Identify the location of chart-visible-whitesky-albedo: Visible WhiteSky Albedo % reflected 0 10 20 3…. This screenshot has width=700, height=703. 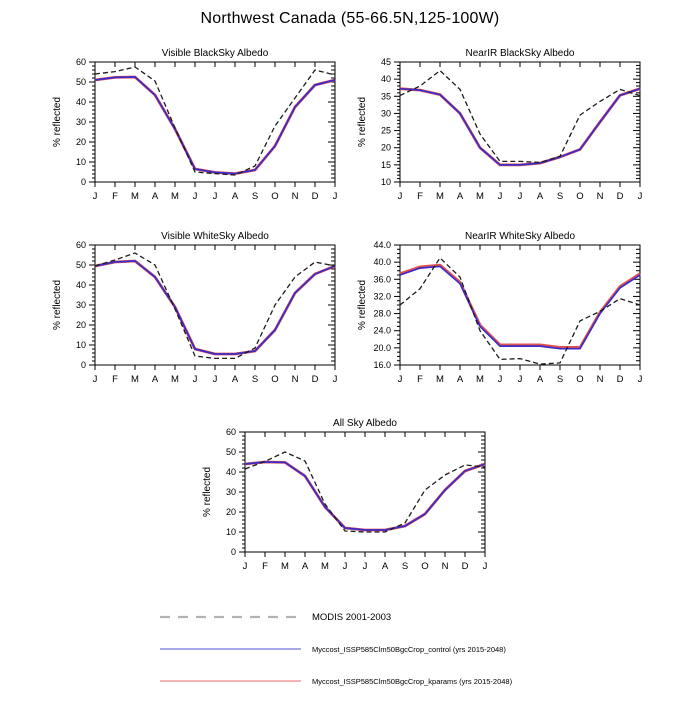
(199, 315).